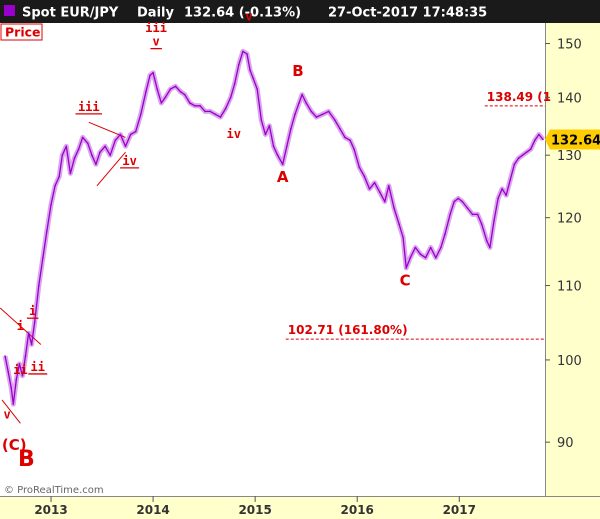  Describe the element at coordinates (89, 107) in the screenshot. I see `wave-label: iii` at that location.